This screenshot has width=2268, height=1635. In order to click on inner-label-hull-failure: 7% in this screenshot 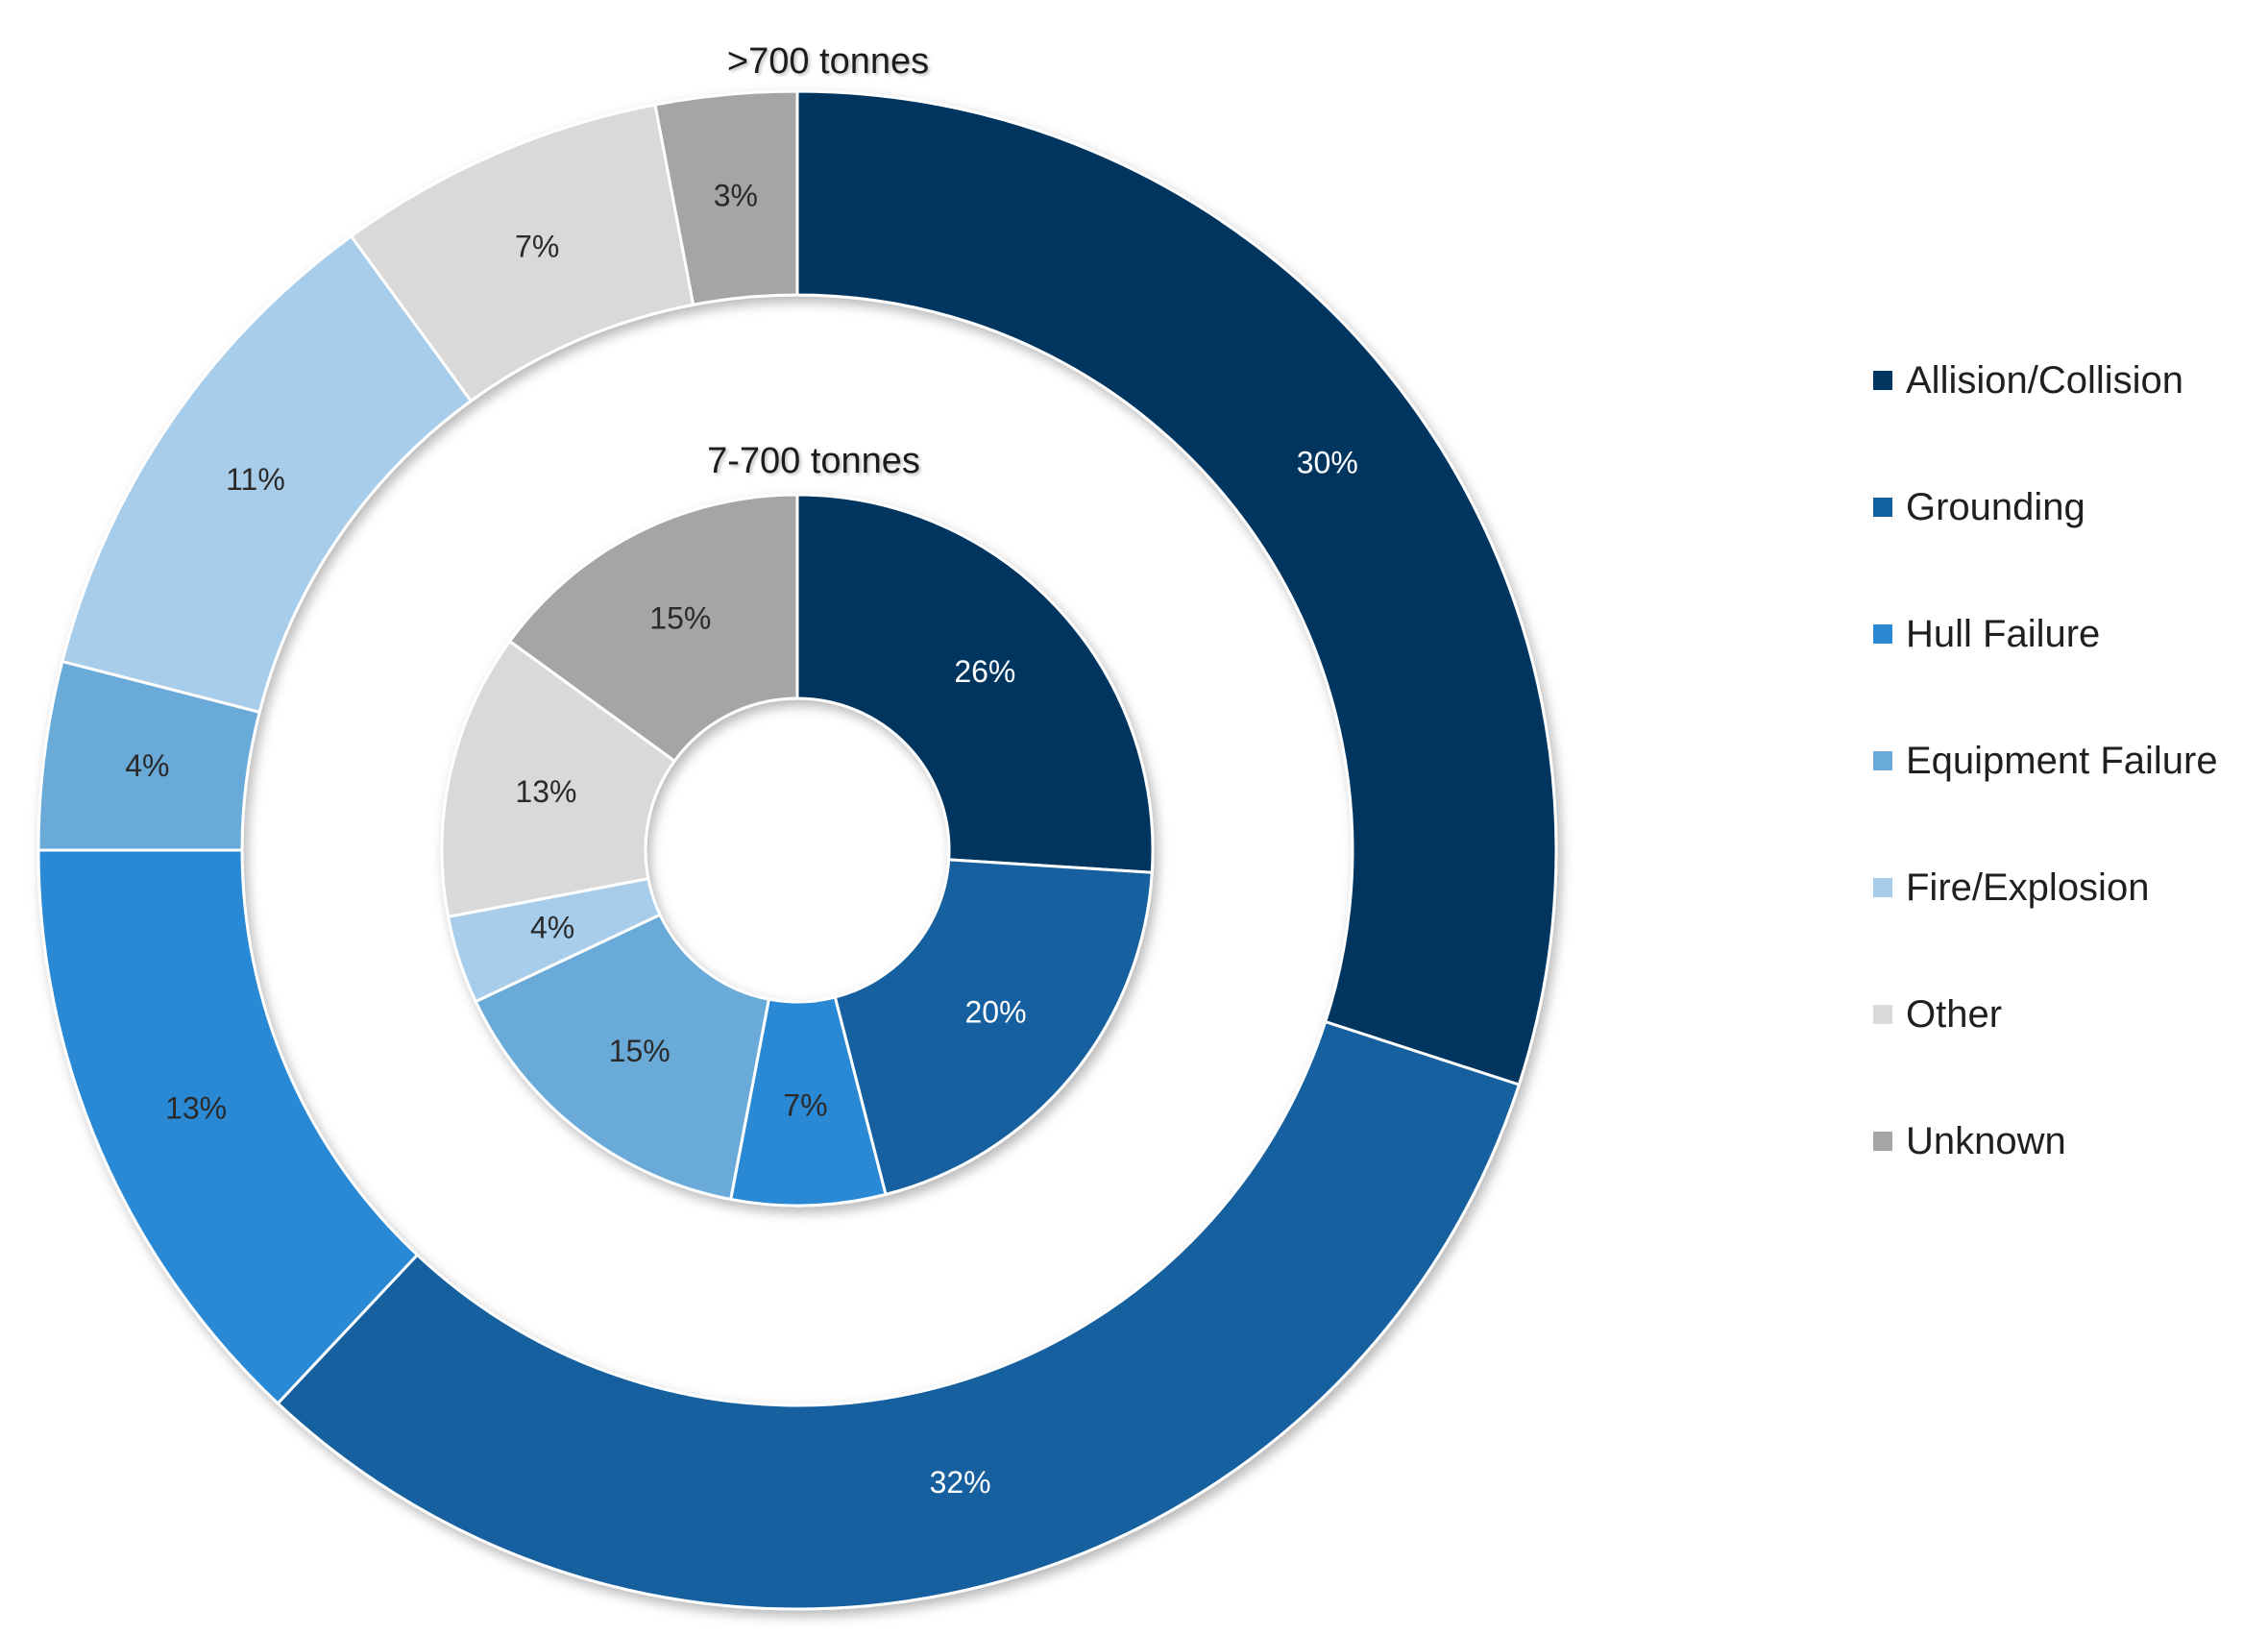, I will do `click(805, 1104)`.